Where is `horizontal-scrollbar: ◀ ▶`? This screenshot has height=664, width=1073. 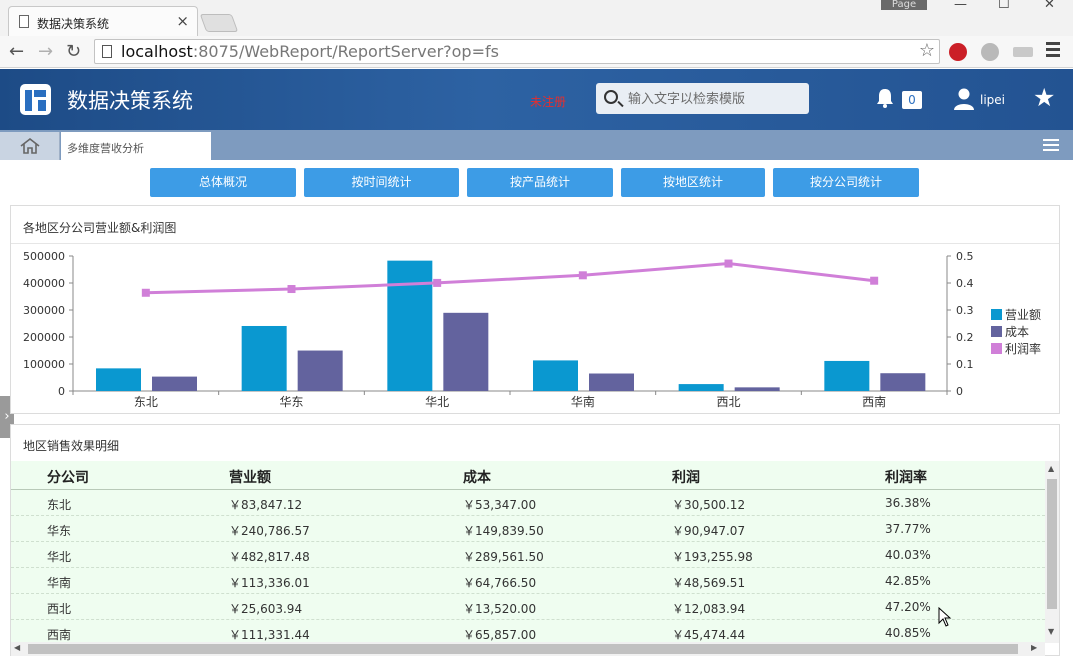 horizontal-scrollbar: ◀ ▶ is located at coordinates (528, 649).